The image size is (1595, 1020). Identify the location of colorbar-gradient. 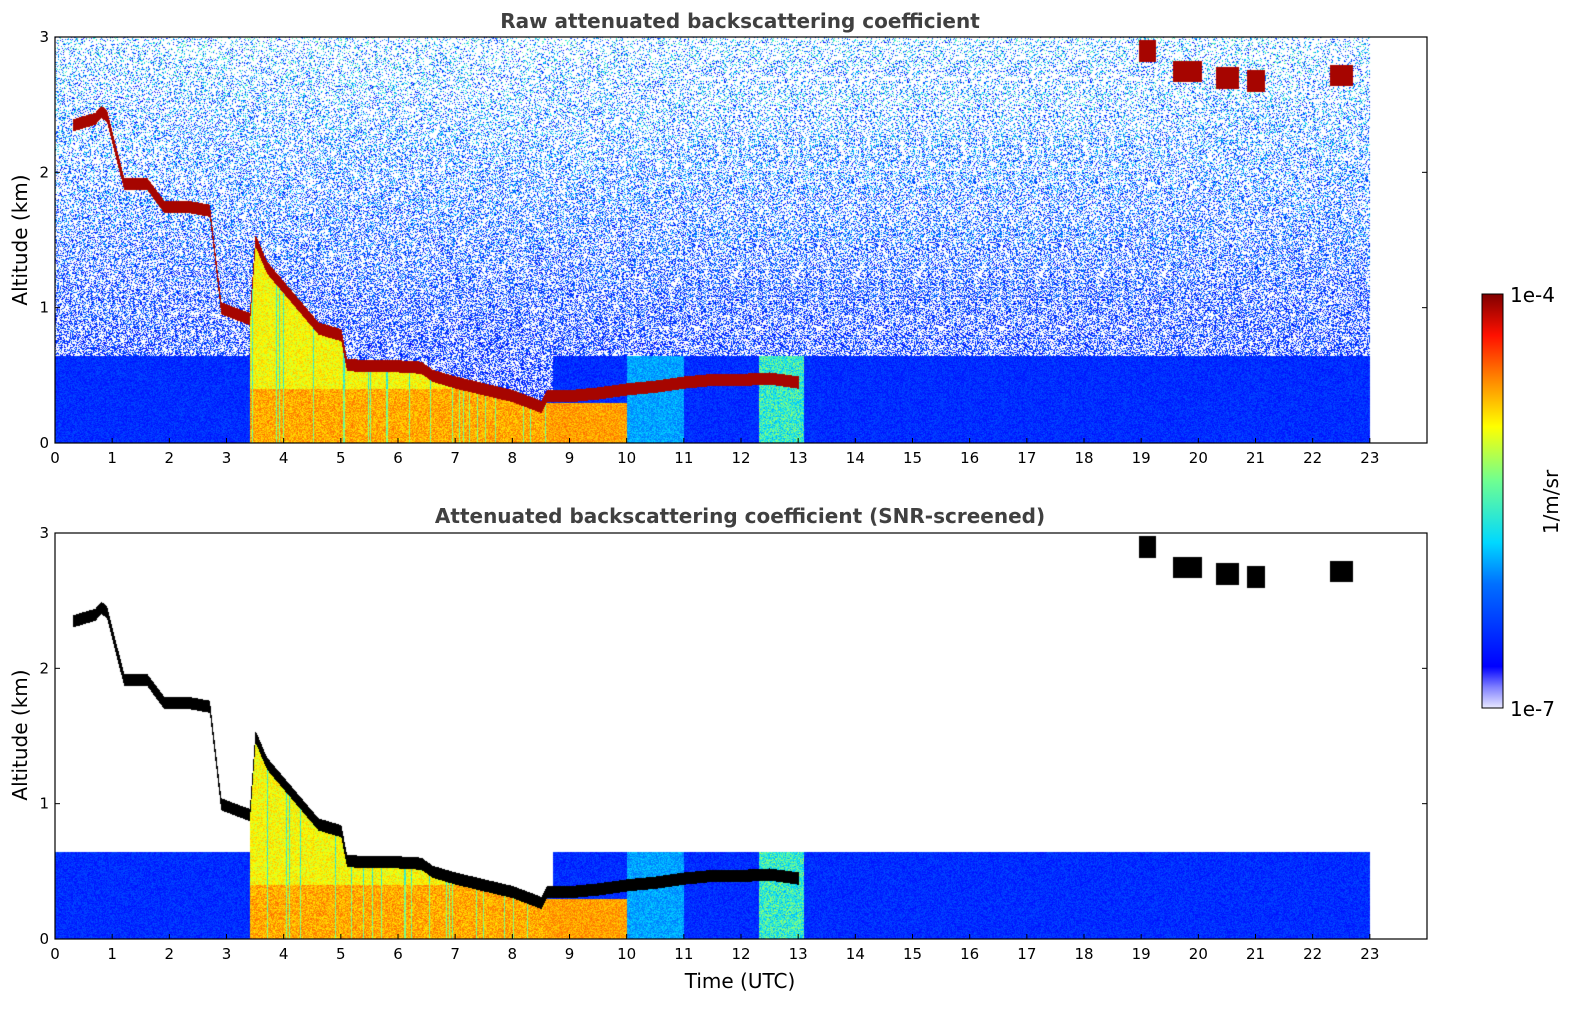
(1492, 501).